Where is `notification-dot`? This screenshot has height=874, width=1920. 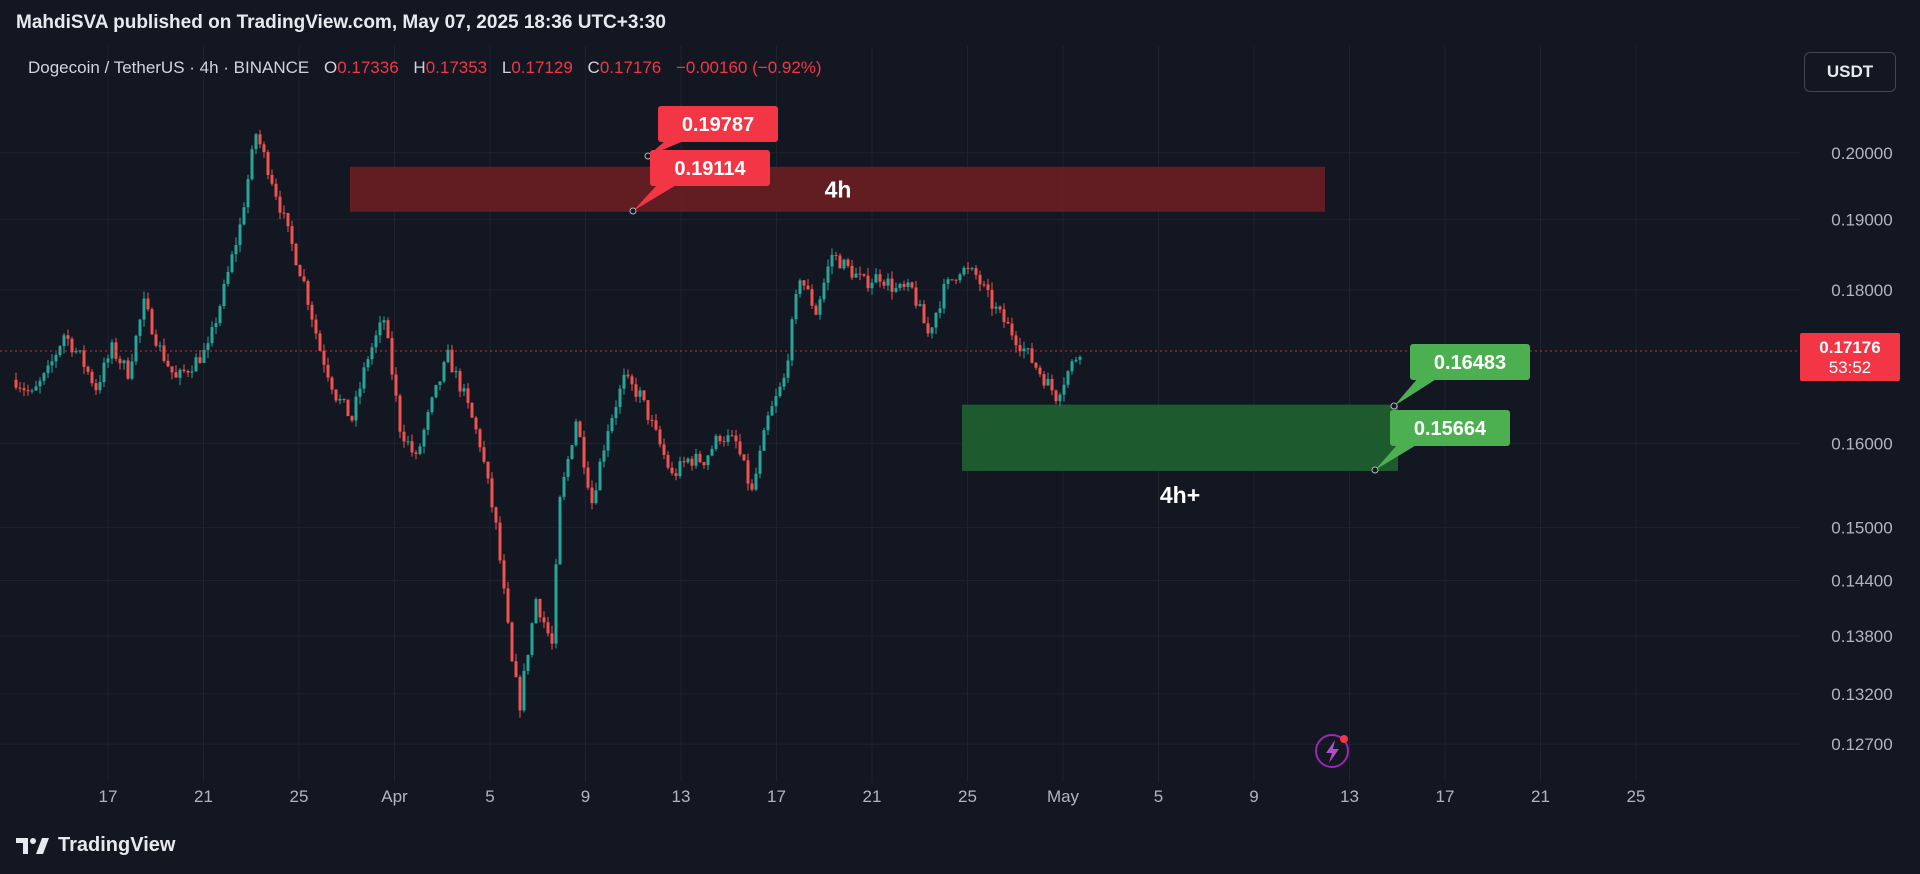 notification-dot is located at coordinates (1344, 739).